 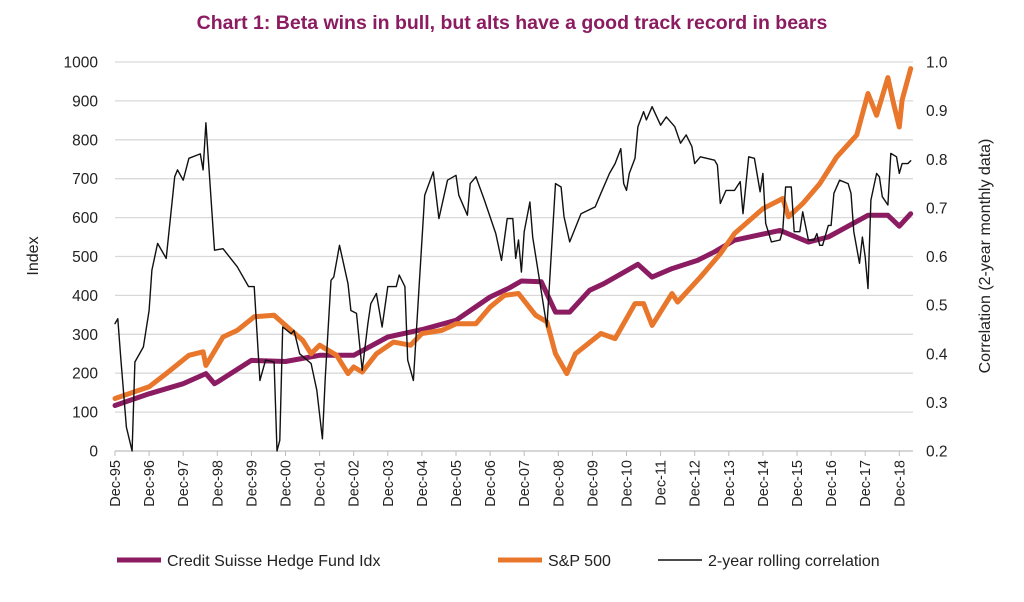 What do you see at coordinates (93, 452) in the screenshot?
I see `y-tick-label: 0` at bounding box center [93, 452].